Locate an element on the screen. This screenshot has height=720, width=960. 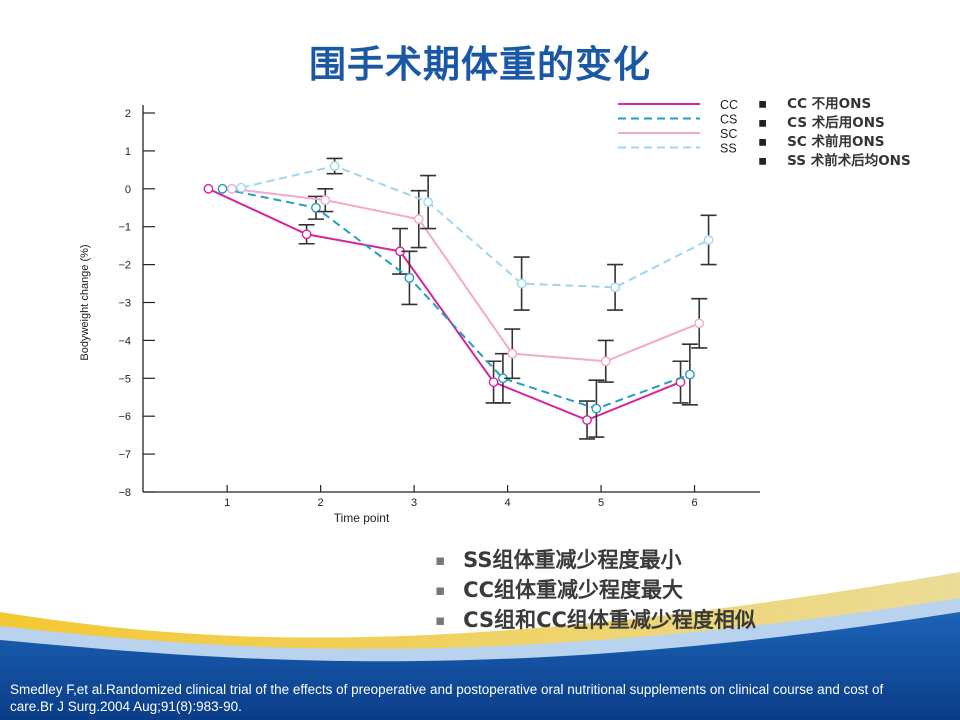
legend-label-sc: SC is located at coordinates (728, 134).